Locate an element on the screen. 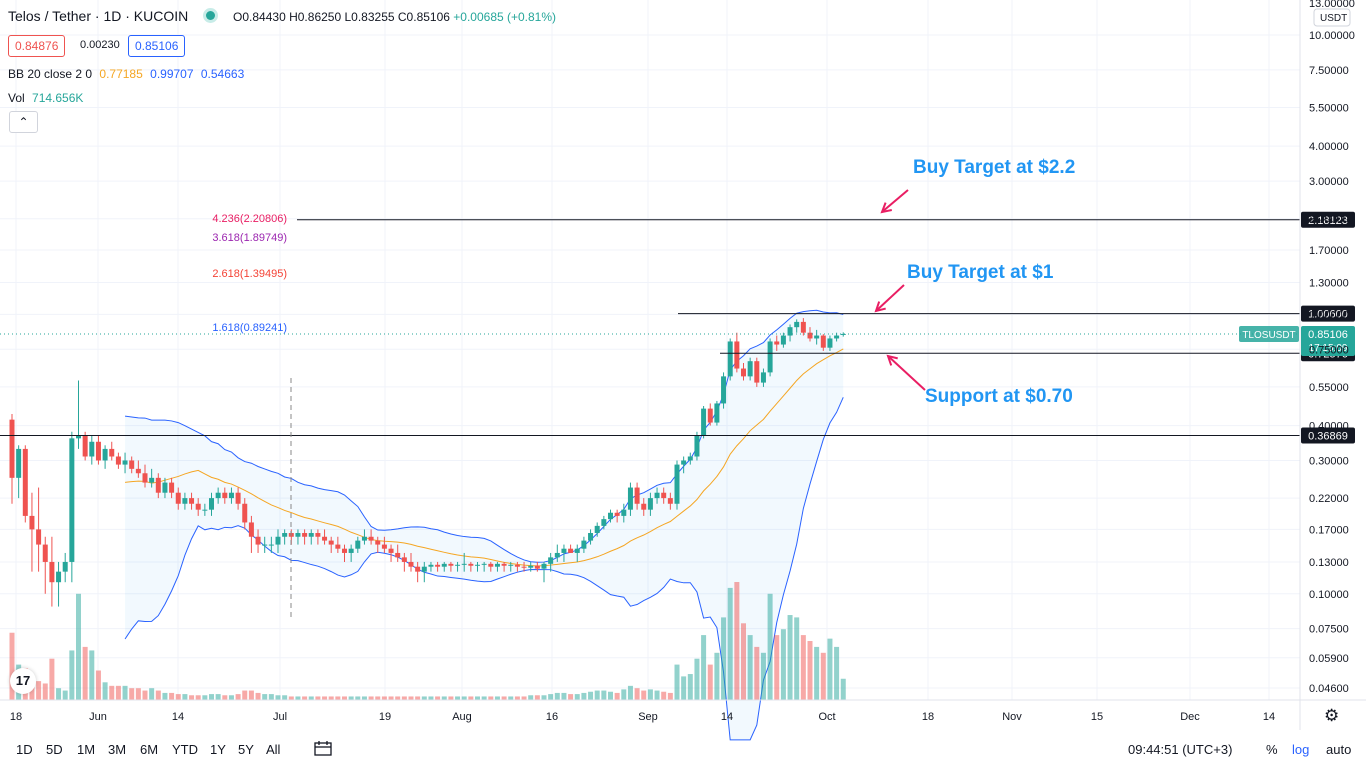 The height and width of the screenshot is (768, 1366). timeframe-all: All is located at coordinates (273, 749).